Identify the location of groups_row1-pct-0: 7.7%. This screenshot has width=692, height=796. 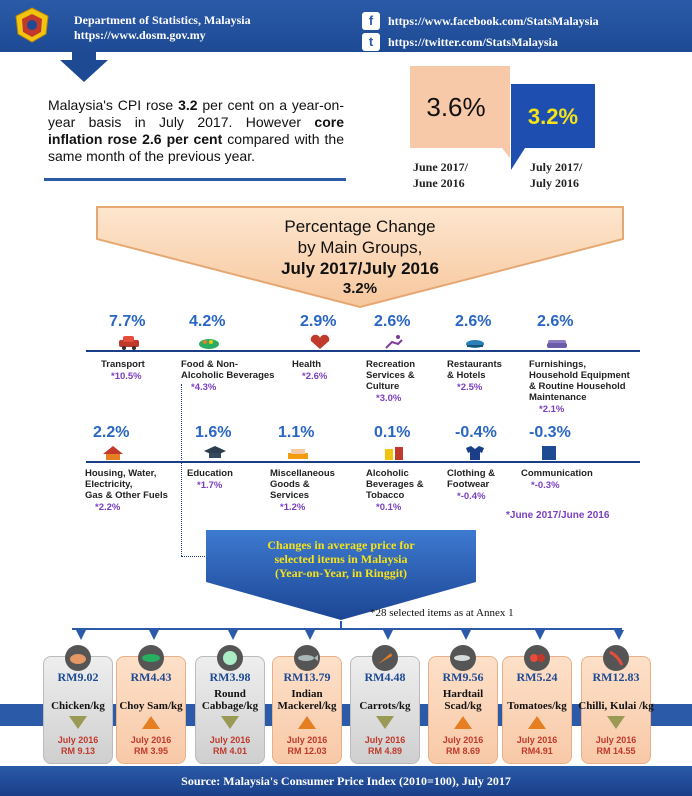
(127, 321).